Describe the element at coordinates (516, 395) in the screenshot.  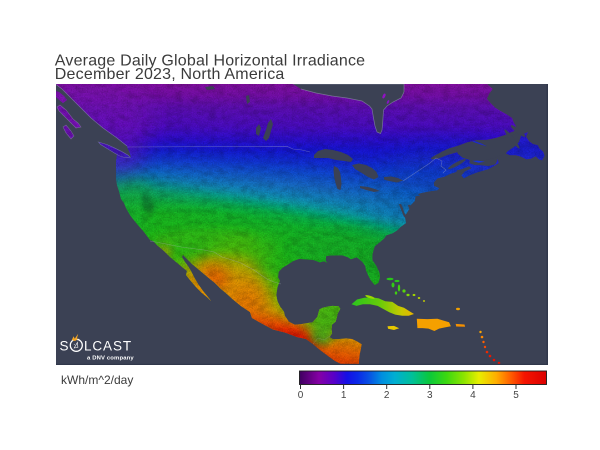
I see `svg-text: 5` at that location.